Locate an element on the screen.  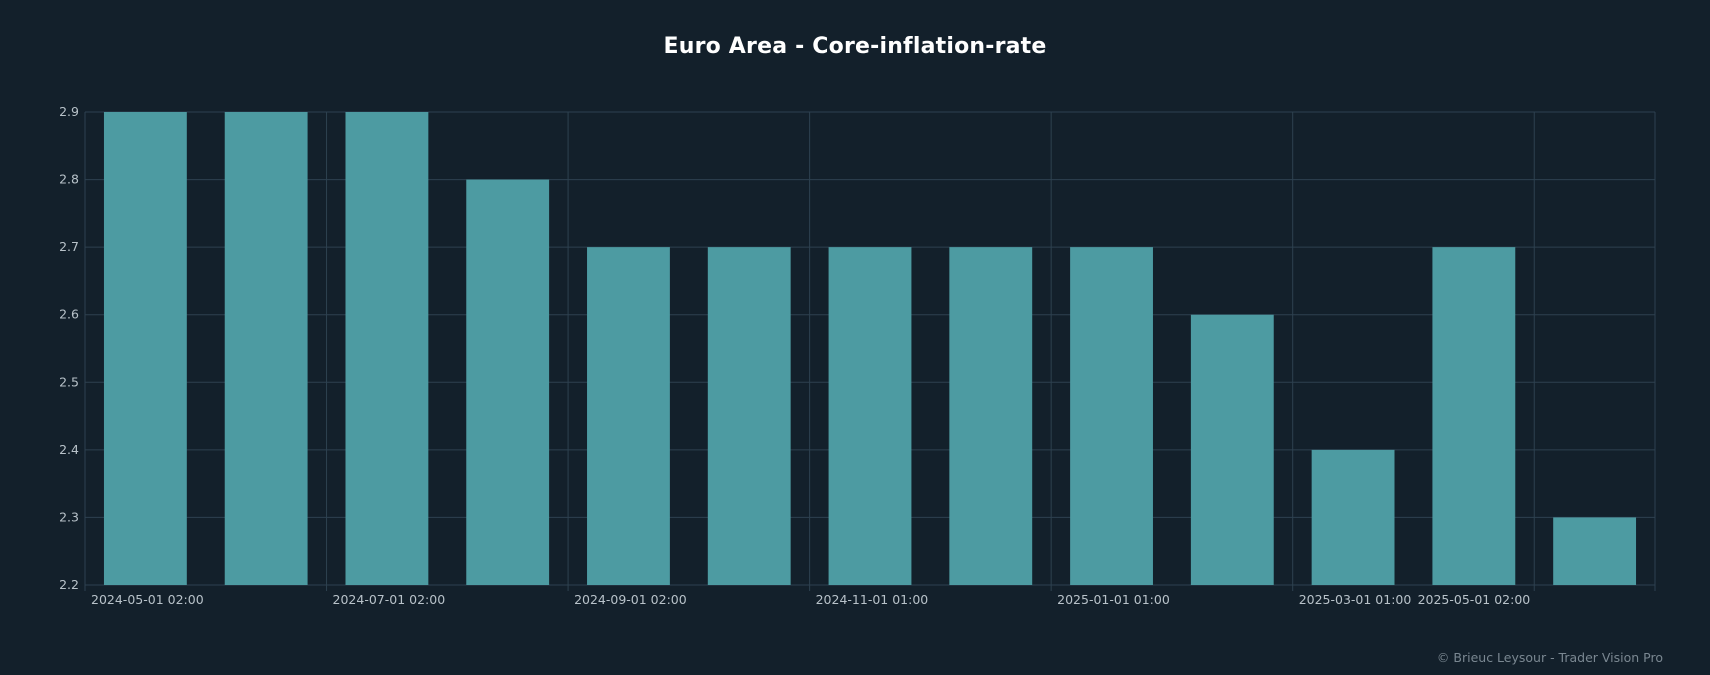
y-tick-label: 2.2 is located at coordinates (69, 584).